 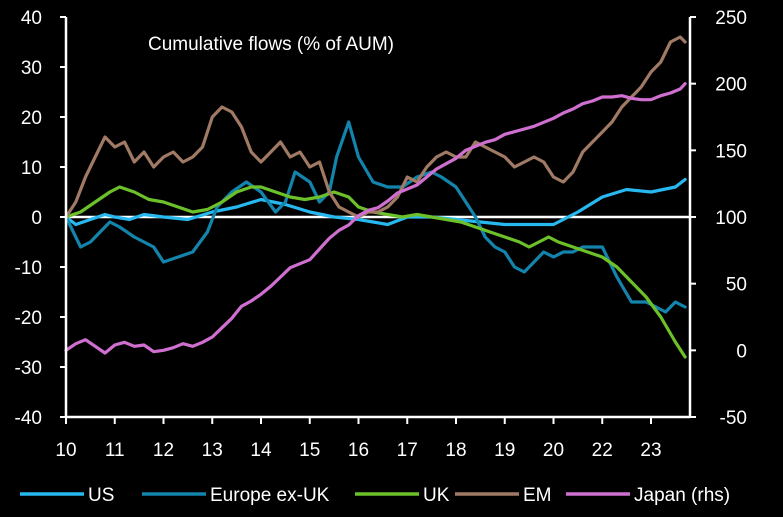 I want to click on x-tick-label: 19, so click(x=504, y=450).